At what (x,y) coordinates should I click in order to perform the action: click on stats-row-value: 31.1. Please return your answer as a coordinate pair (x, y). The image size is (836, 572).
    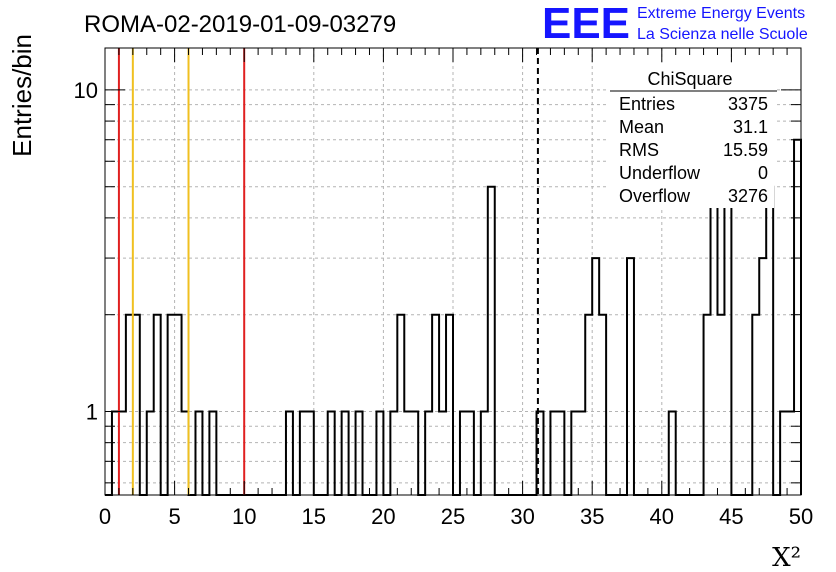
    Looking at the image, I should click on (750, 127).